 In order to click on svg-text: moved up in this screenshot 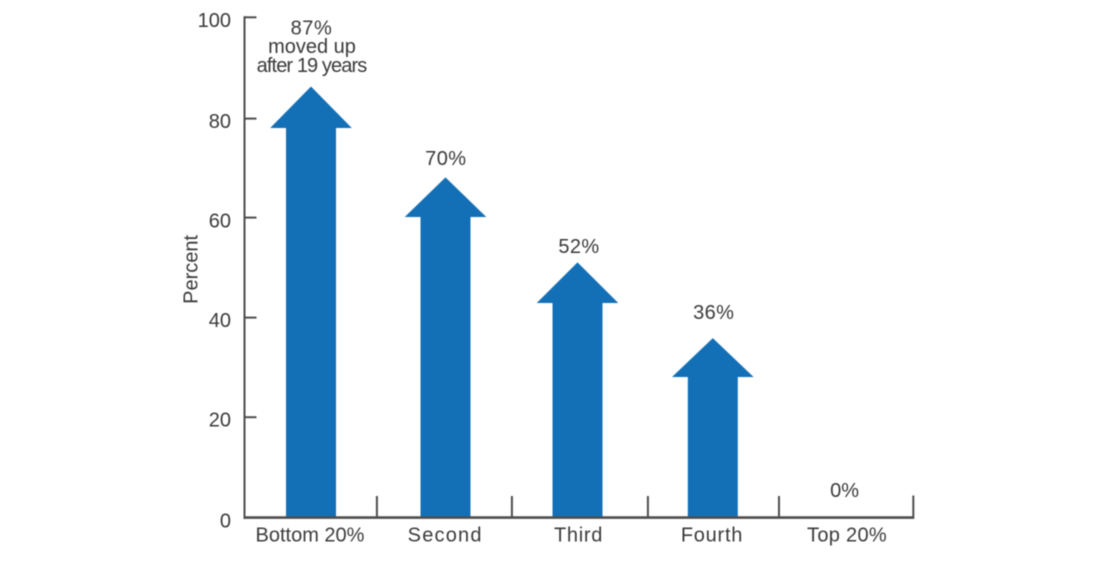, I will do `click(312, 47)`.